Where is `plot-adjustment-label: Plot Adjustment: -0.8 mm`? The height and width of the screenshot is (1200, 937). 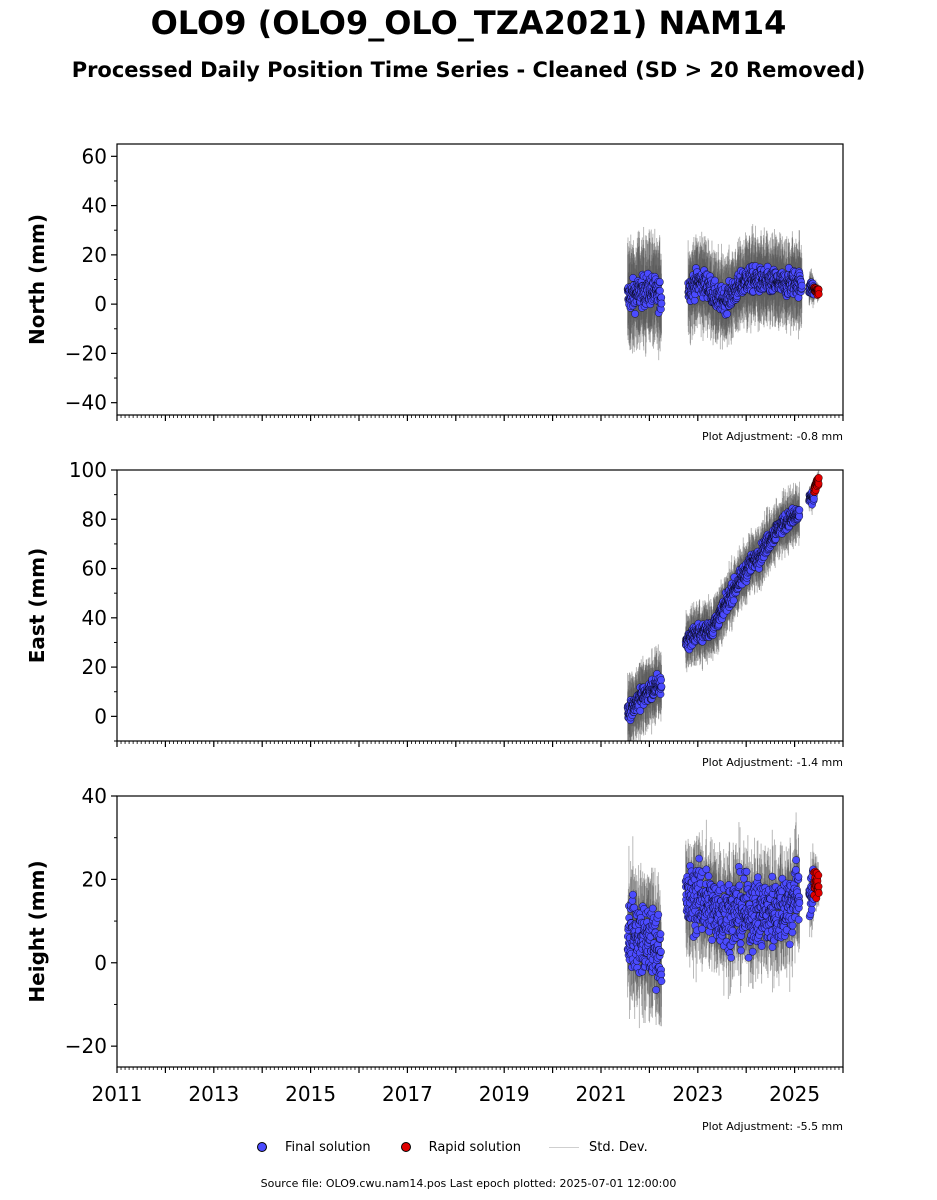 plot-adjustment-label: Plot Adjustment: -0.8 mm is located at coordinates (772, 436).